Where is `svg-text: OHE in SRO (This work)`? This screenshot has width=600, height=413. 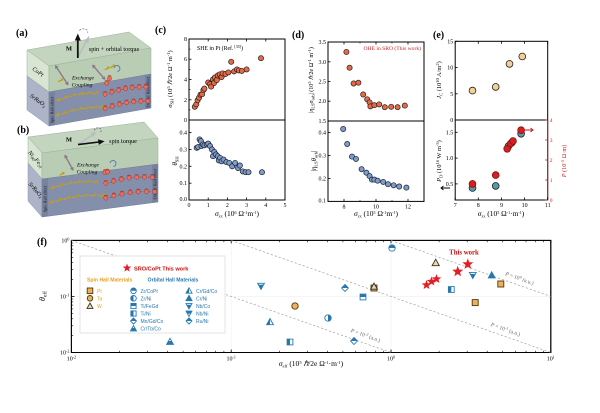
svg-text: OHE in SRO (This work) is located at coordinates (393, 48).